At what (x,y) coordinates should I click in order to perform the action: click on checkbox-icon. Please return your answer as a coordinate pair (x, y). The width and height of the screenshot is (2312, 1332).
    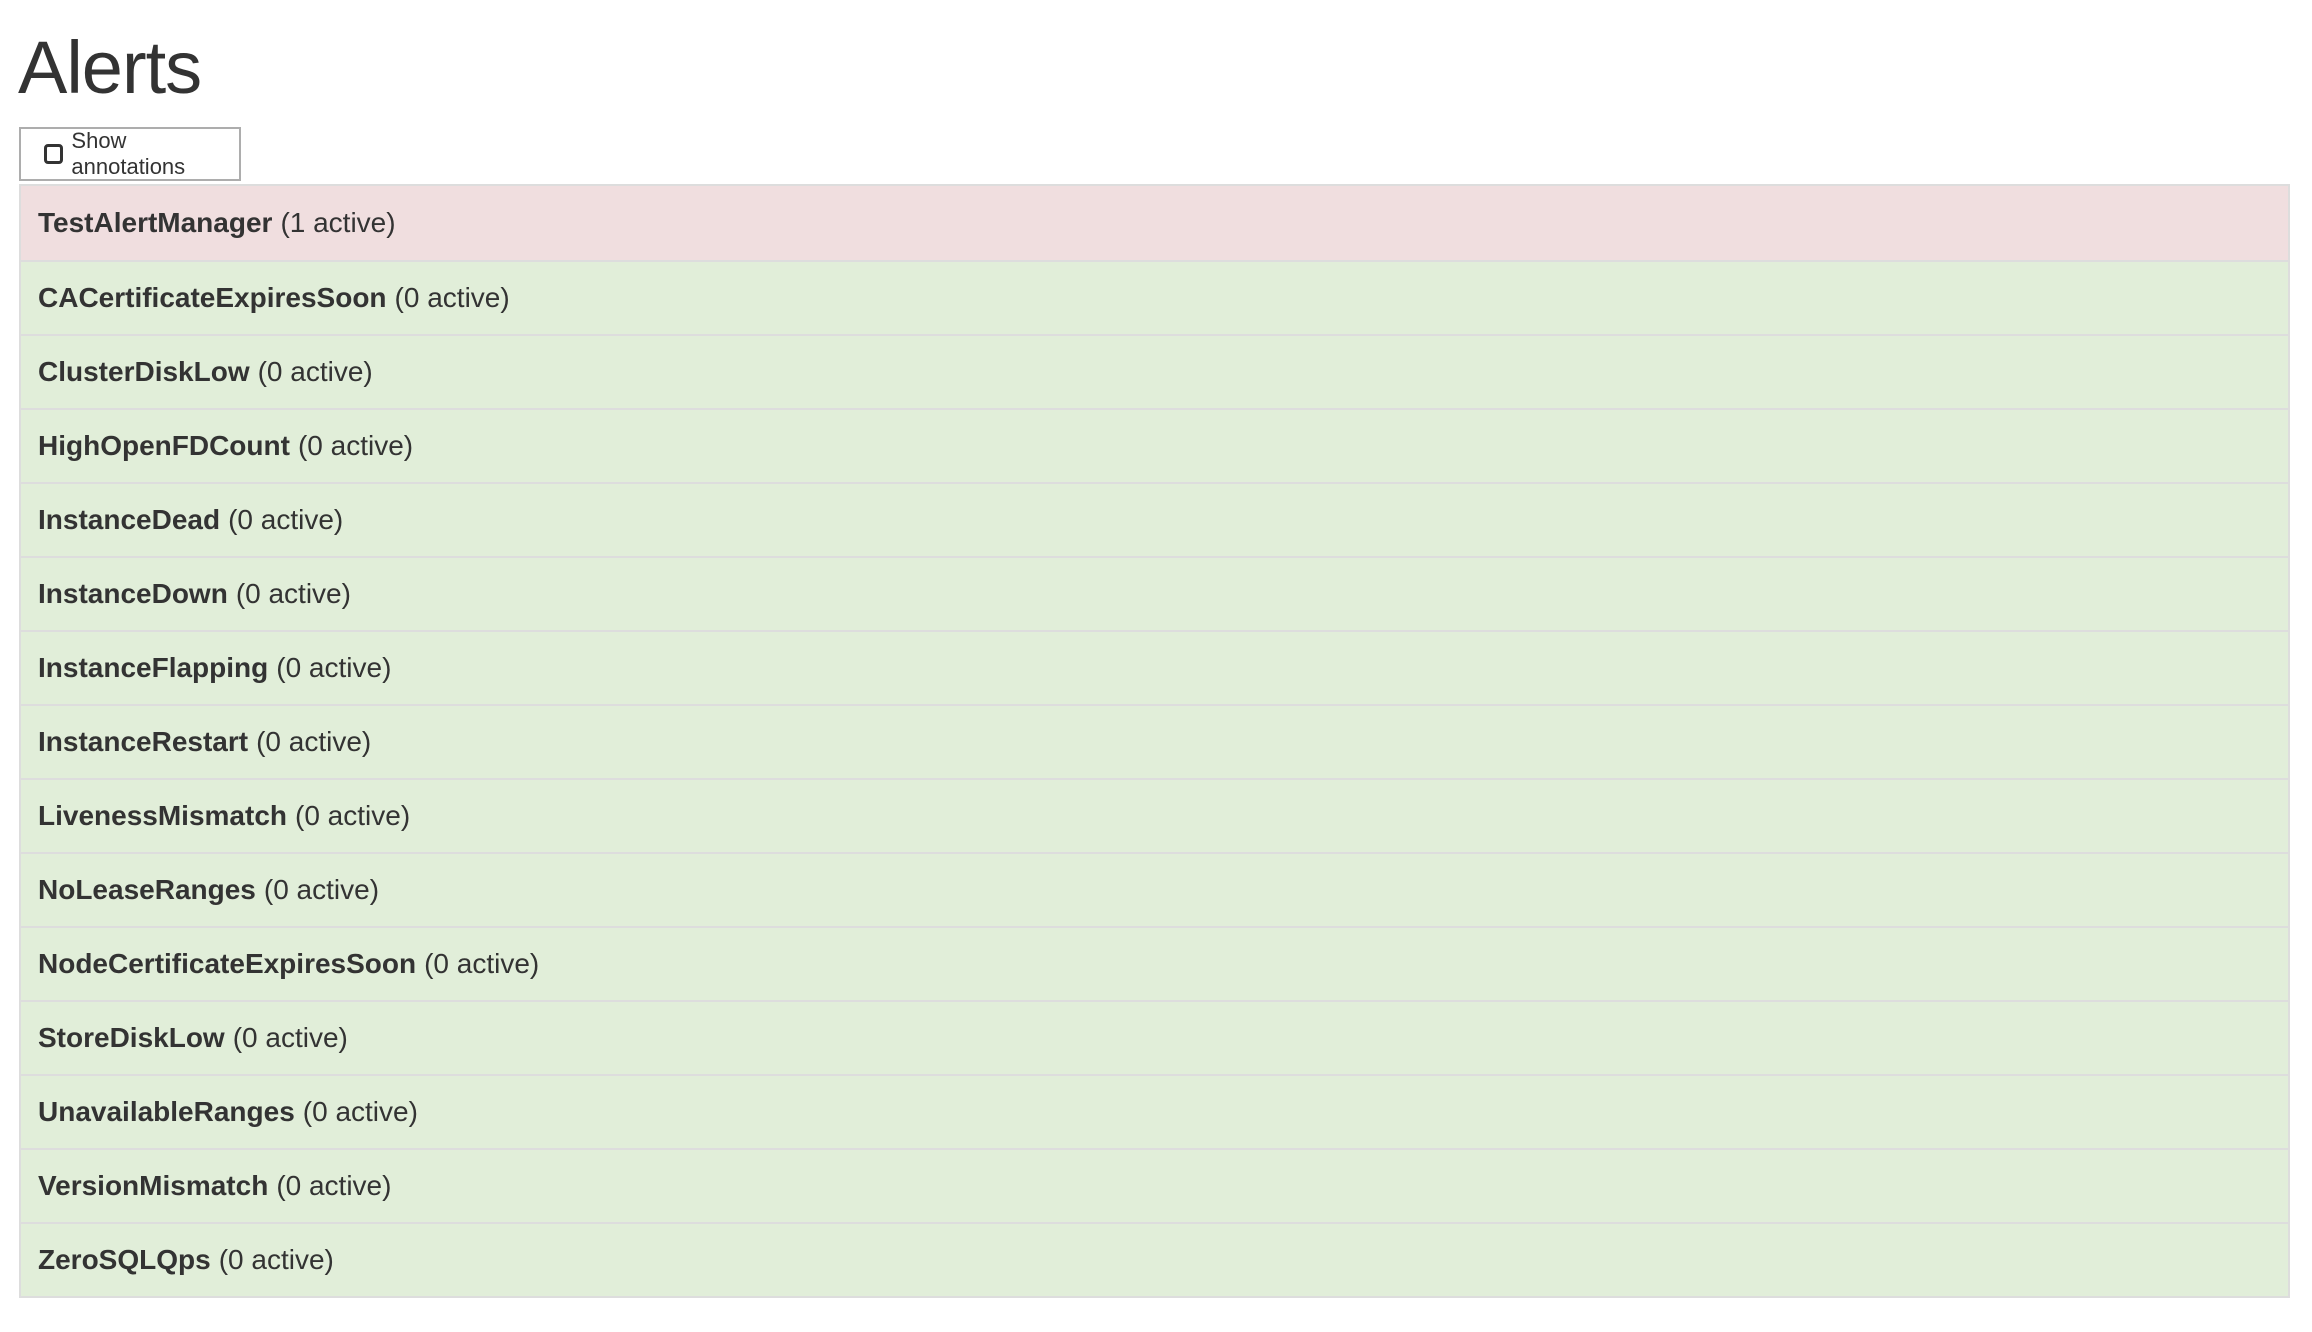
    Looking at the image, I should click on (54, 154).